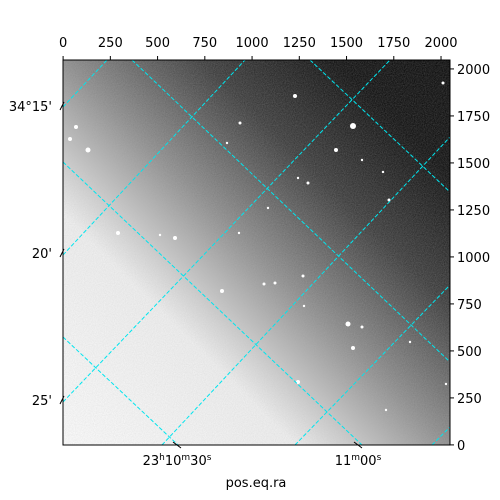  I want to click on ra-number: 10, so click(173, 461).